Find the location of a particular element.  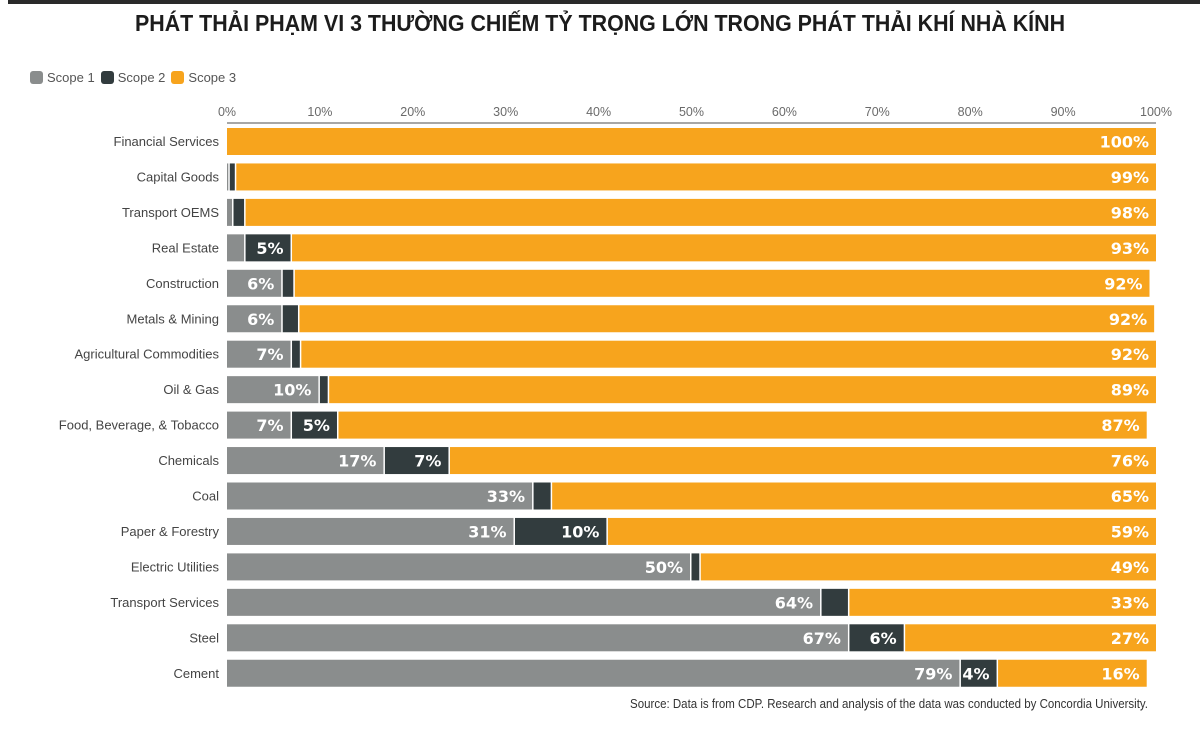

data-label-scope3: 27% is located at coordinates (1130, 638).